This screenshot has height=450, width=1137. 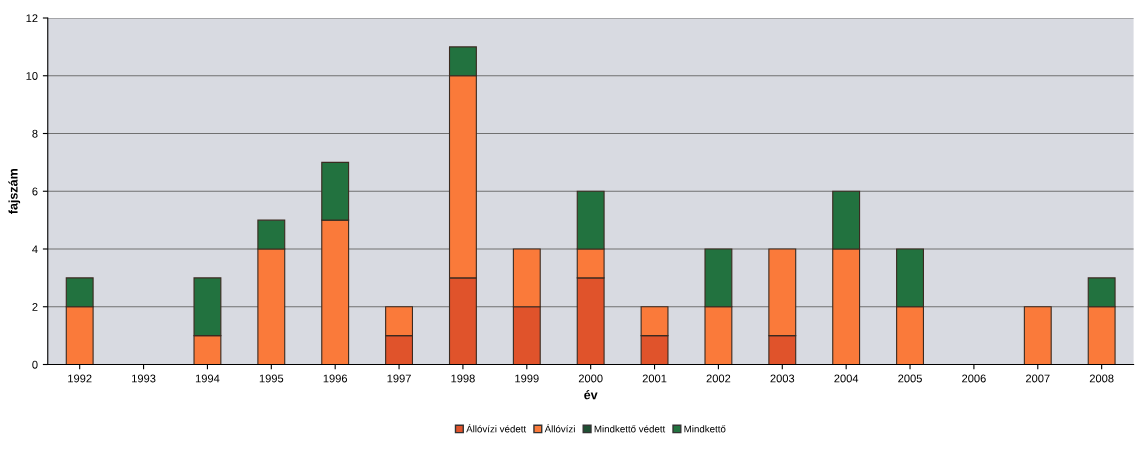 I want to click on x-tick-label: 1995, so click(x=271, y=378).